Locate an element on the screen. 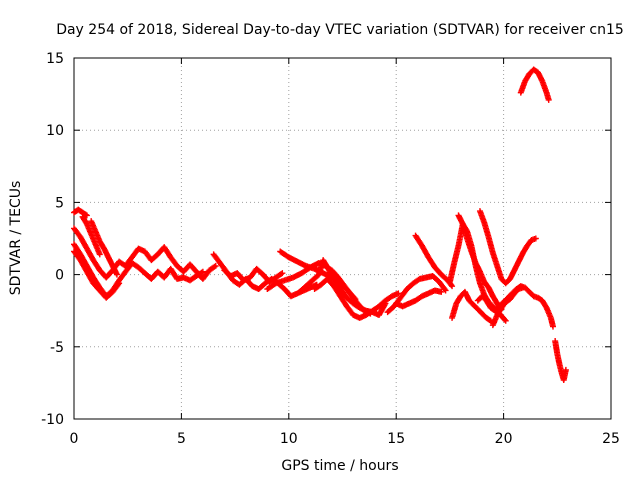 This screenshot has height=480, width=640. x-tick-label: 15 is located at coordinates (396, 439).